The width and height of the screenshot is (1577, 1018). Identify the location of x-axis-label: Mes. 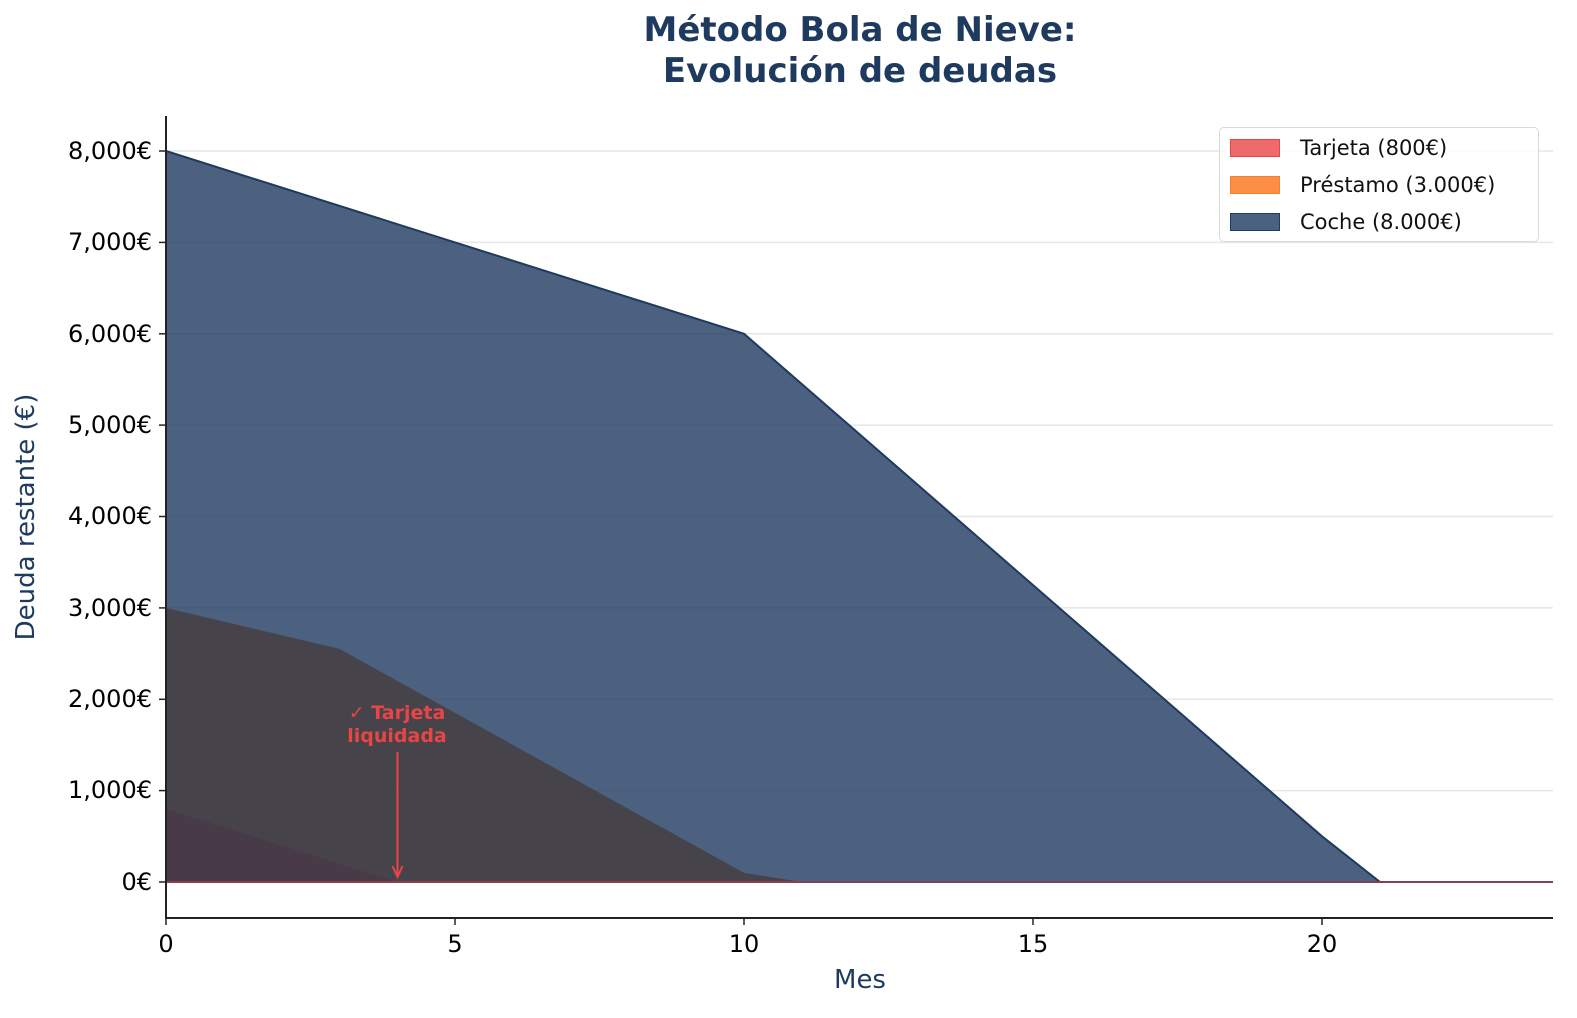
(860, 980).